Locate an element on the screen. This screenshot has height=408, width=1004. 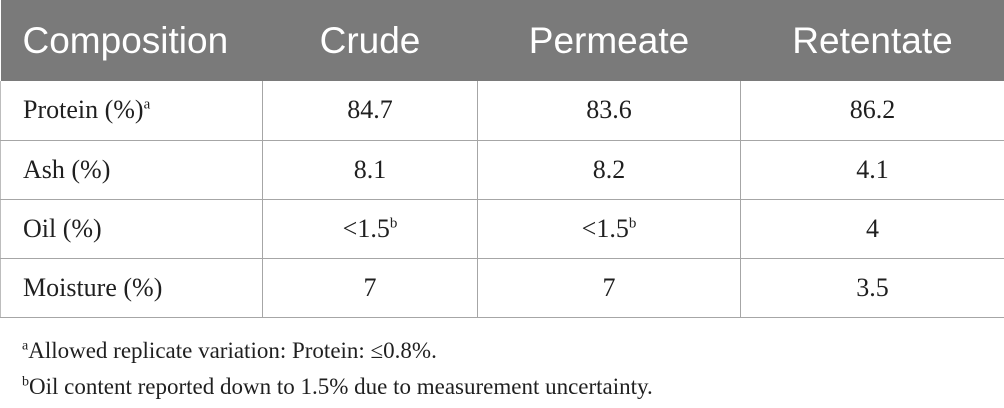
crude-cell: 7 is located at coordinates (370, 287).